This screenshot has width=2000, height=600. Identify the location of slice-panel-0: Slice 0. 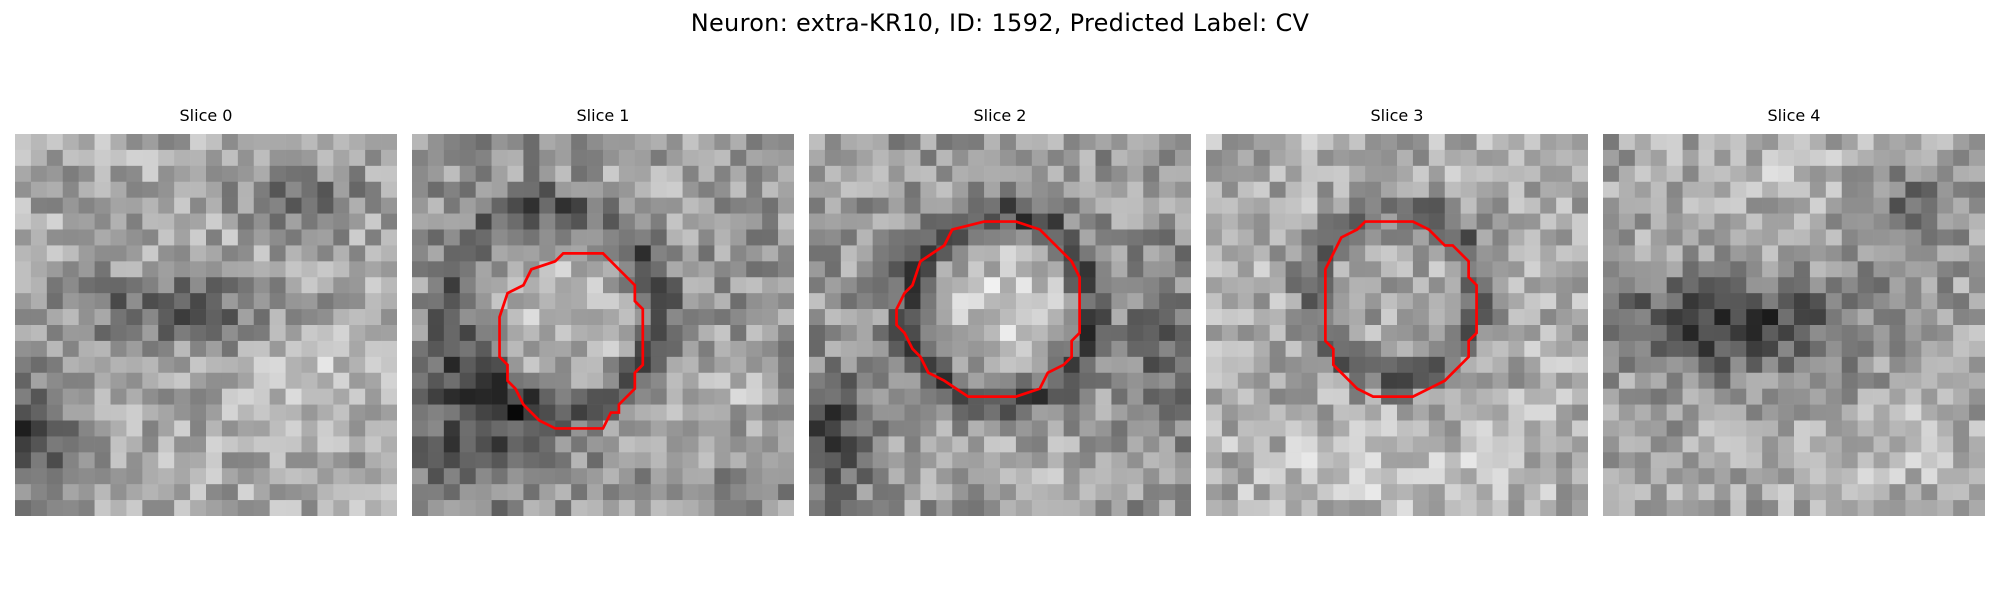
(206, 311).